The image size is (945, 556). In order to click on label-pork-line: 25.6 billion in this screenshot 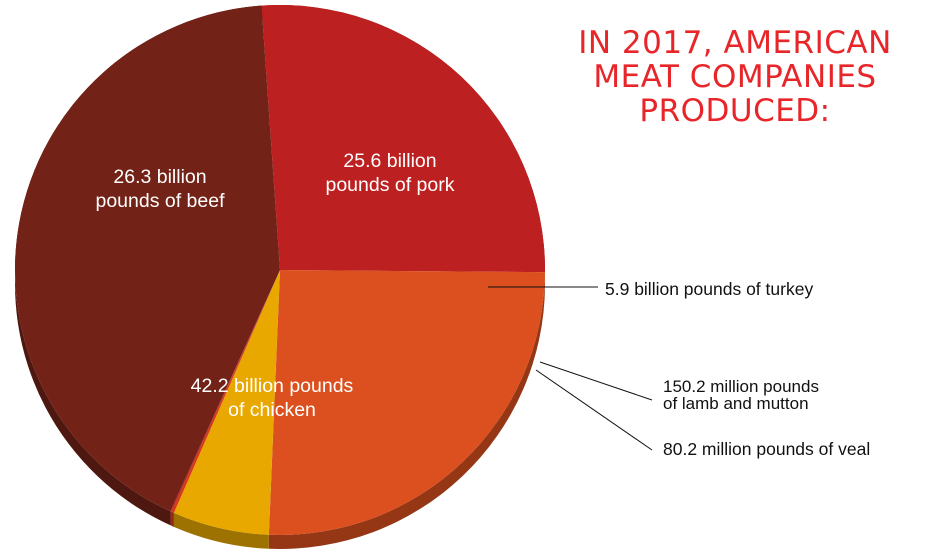, I will do `click(389, 161)`.